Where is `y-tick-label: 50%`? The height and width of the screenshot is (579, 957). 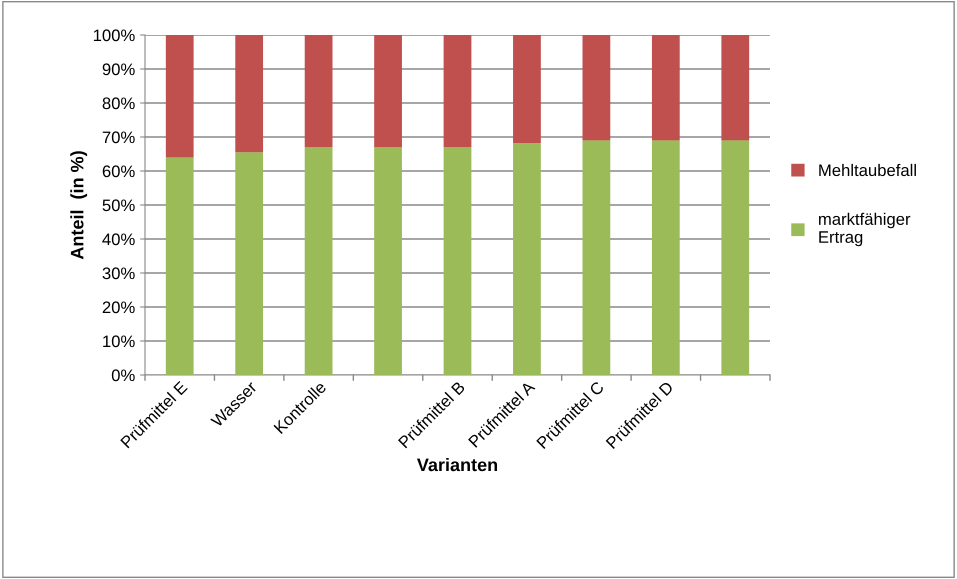 y-tick-label: 50% is located at coordinates (118, 205).